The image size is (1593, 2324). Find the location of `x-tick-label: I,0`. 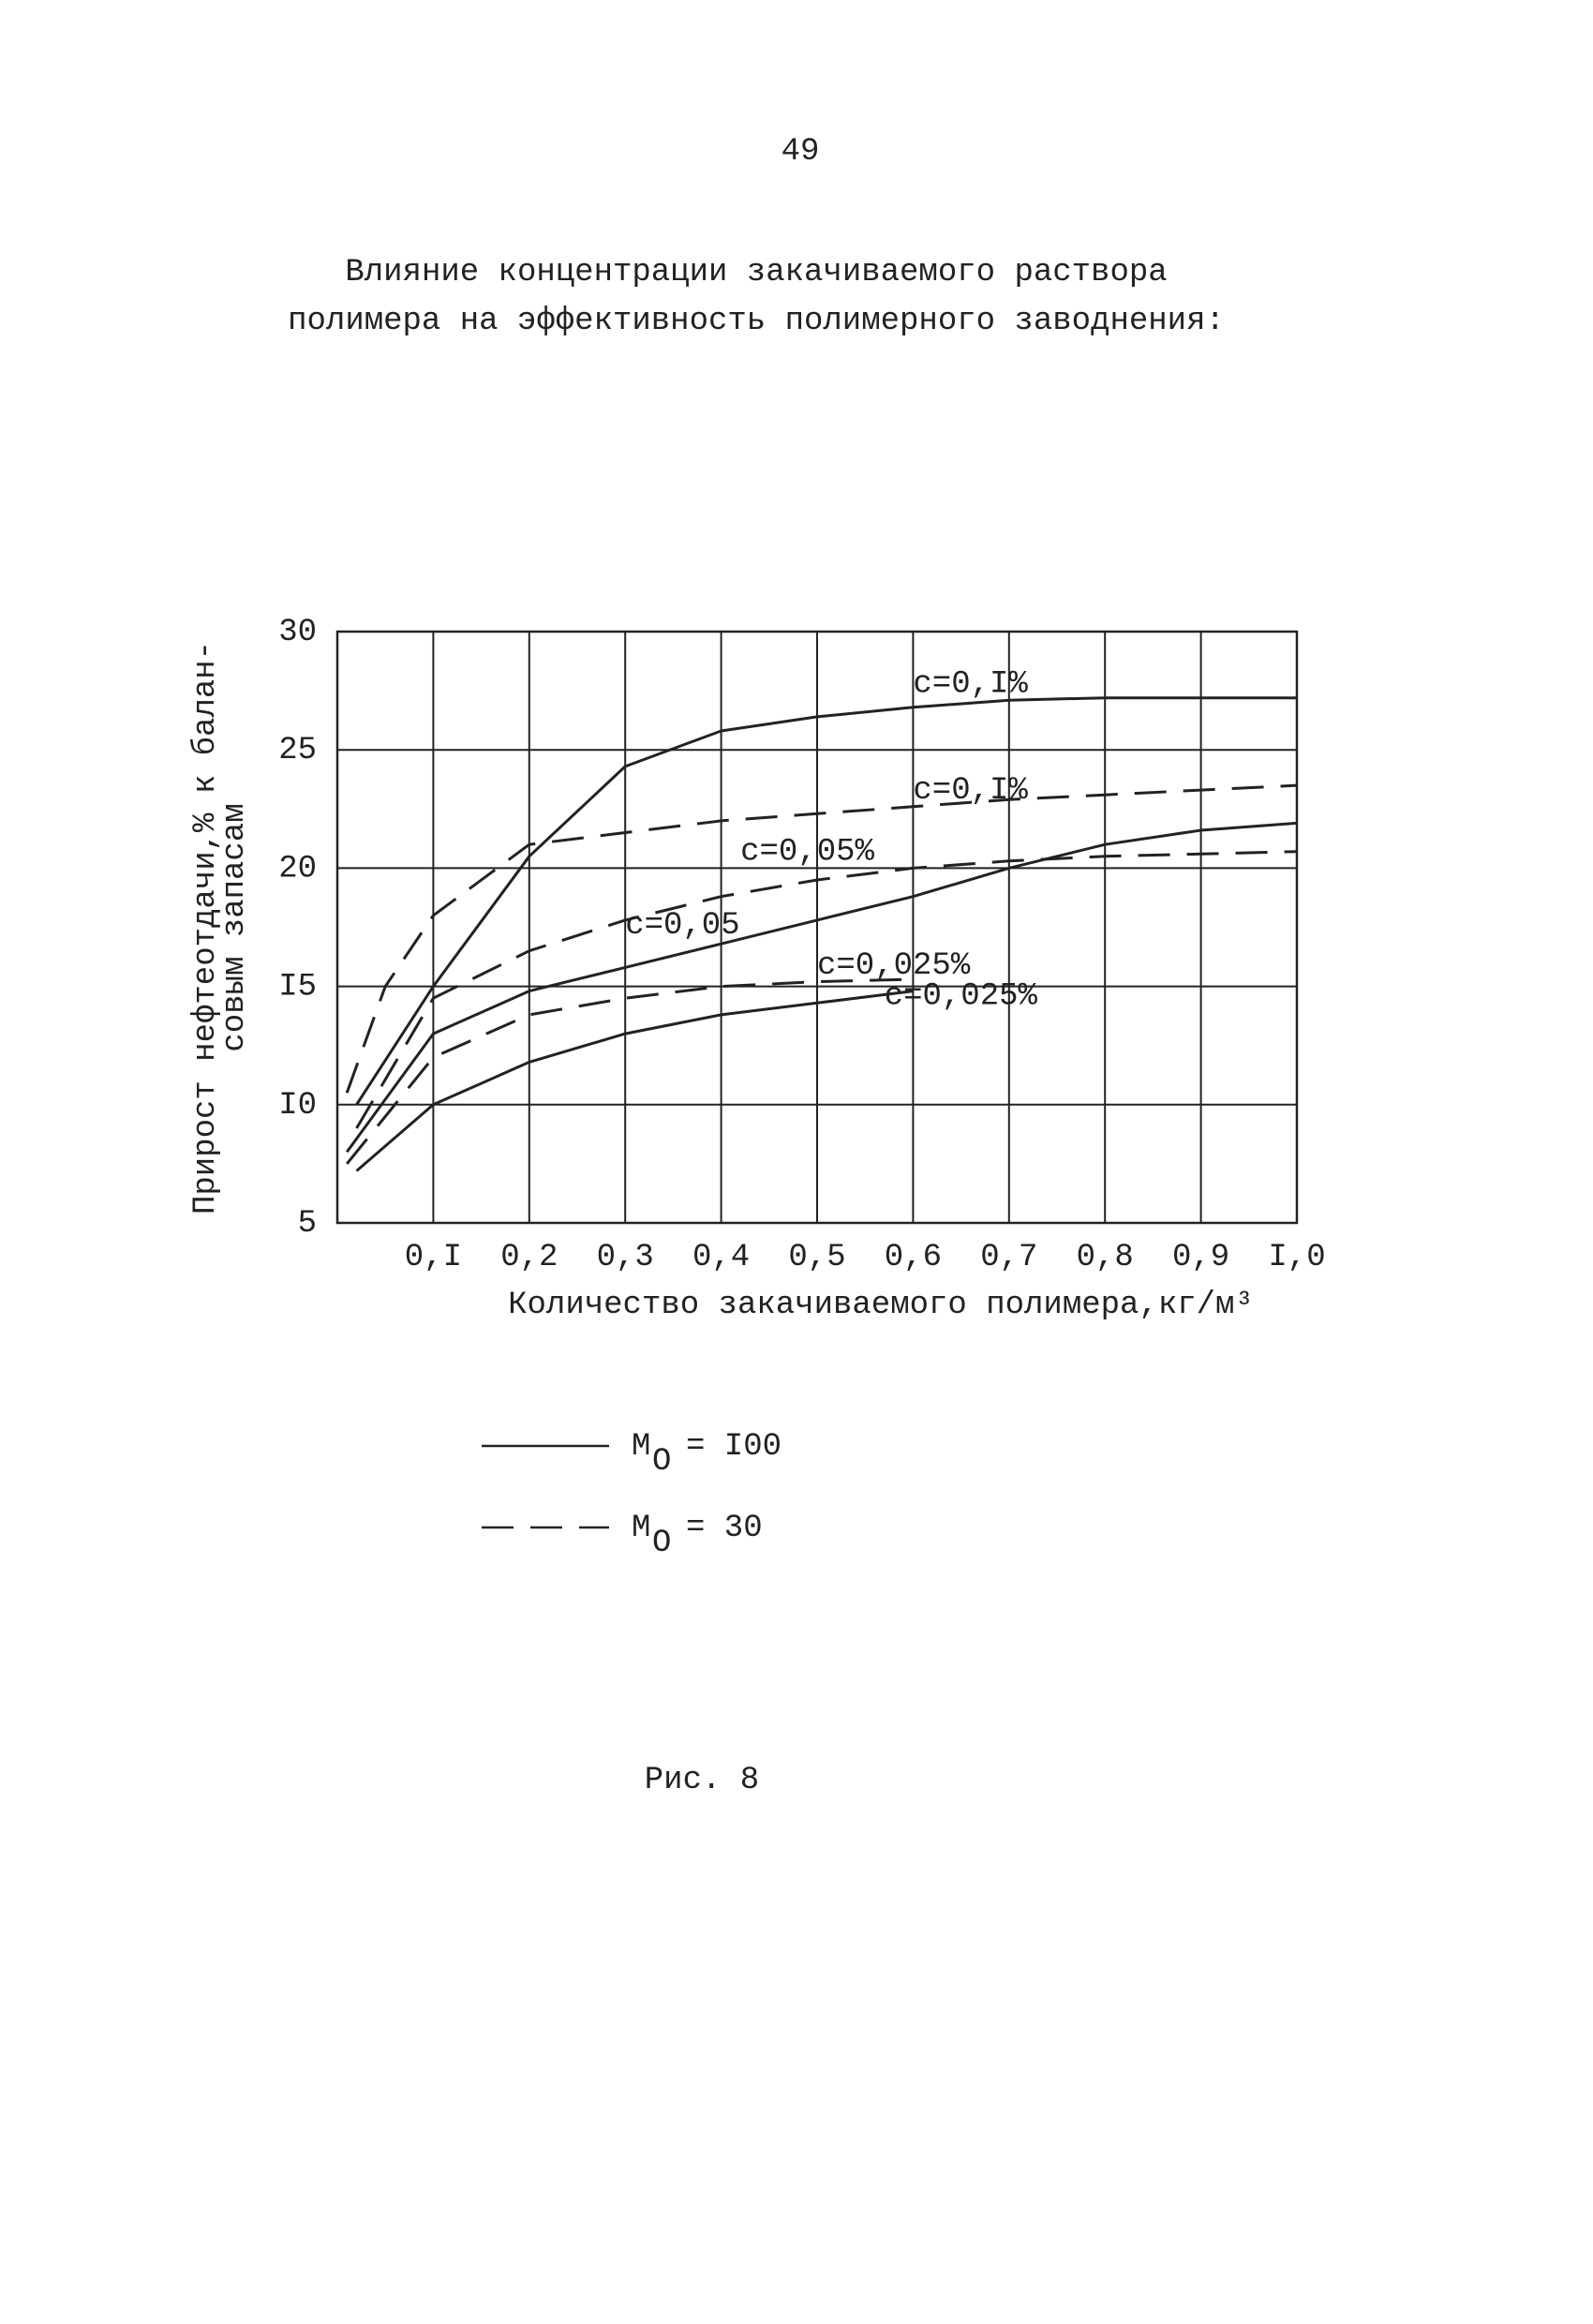

x-tick-label: I,0 is located at coordinates (1296, 1257).